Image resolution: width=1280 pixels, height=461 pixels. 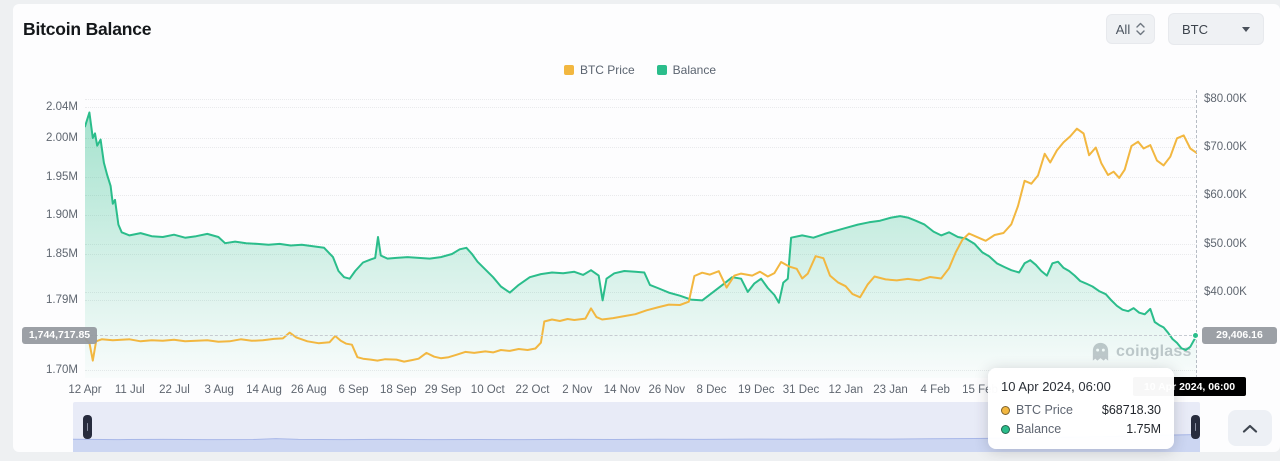 What do you see at coordinates (87, 29) in the screenshot?
I see `page-title: Bitcoin Balance` at bounding box center [87, 29].